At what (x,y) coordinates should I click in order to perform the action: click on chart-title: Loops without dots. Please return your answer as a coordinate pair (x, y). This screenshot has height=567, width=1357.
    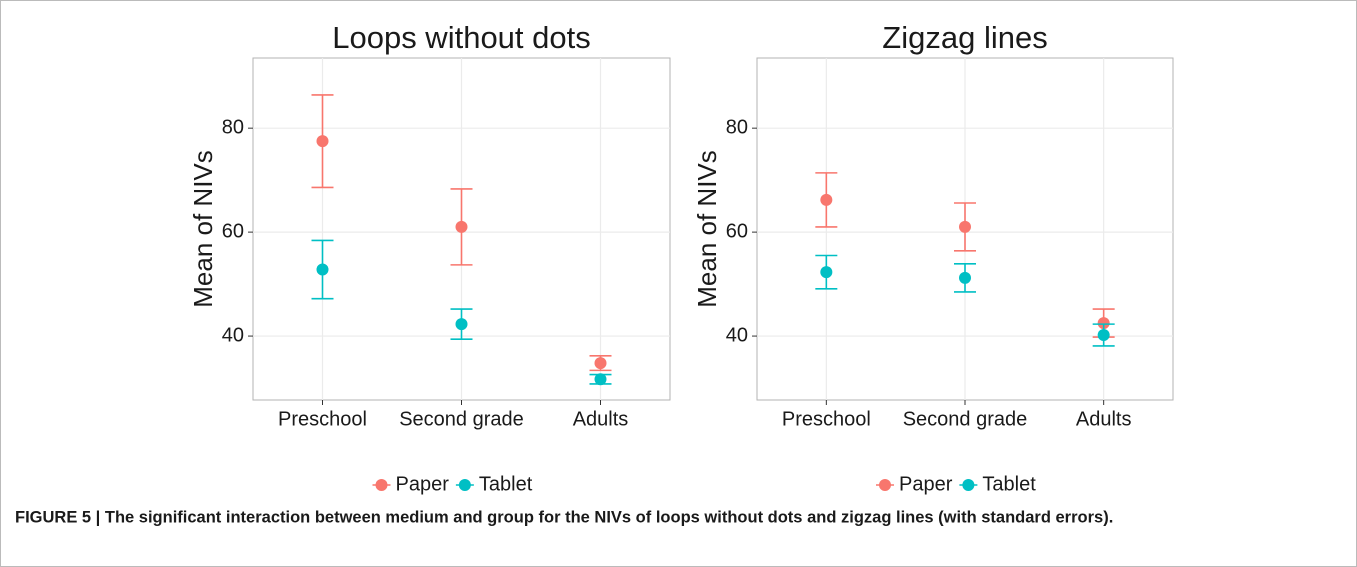
    Looking at the image, I should click on (461, 37).